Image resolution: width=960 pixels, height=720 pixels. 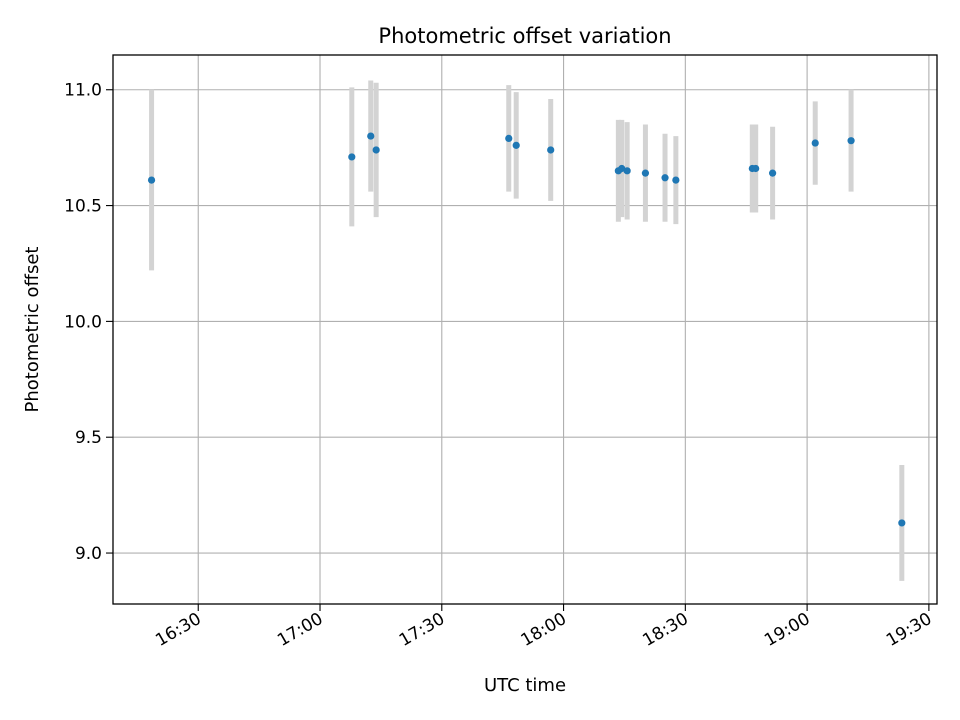 I want to click on y-axis-ticks: 9.0 9.5 10.0 10.5 11.0, so click(x=88, y=322).